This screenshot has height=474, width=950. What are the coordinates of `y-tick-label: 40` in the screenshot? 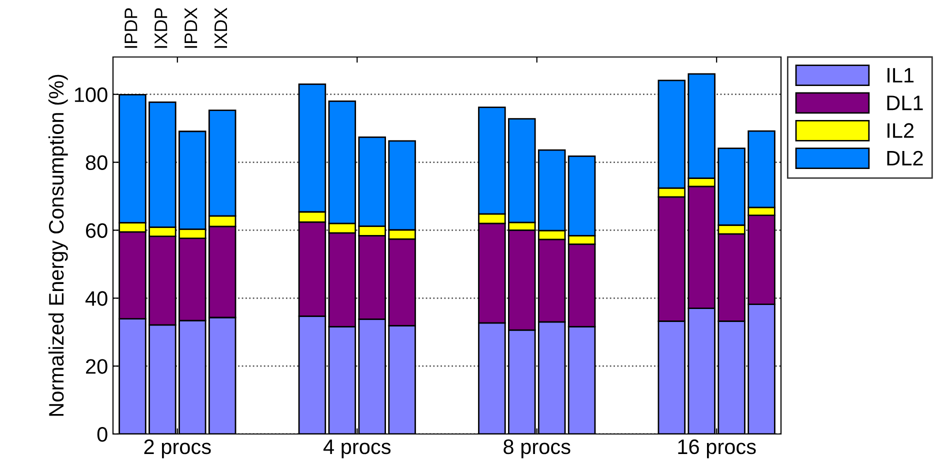 It's located at (96, 298).